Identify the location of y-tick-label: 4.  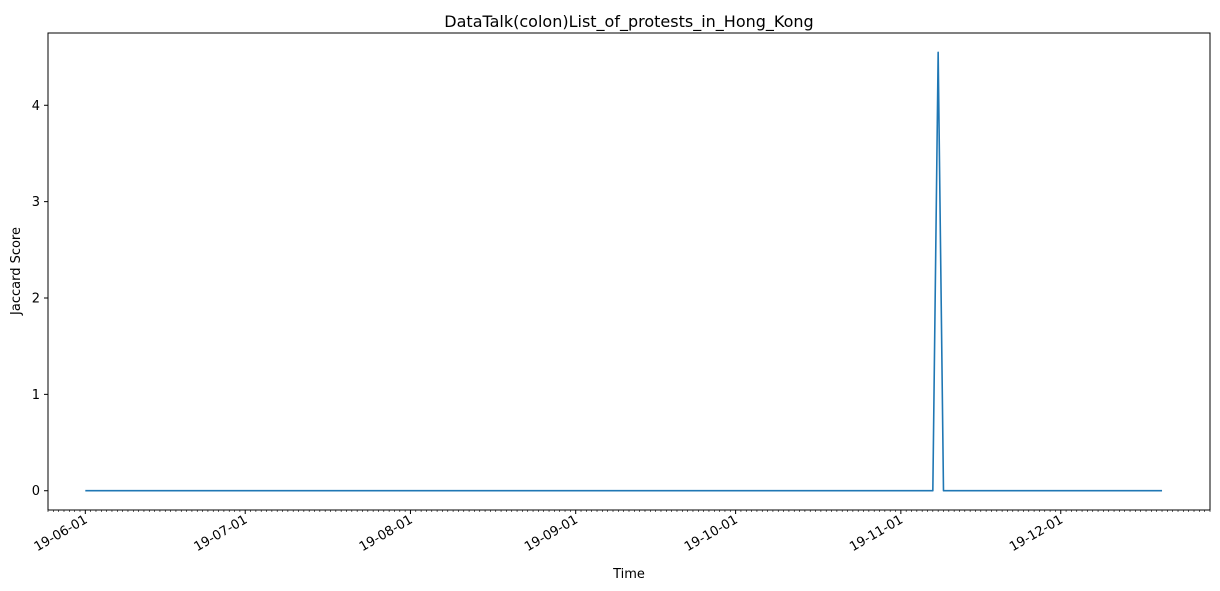
(36, 106).